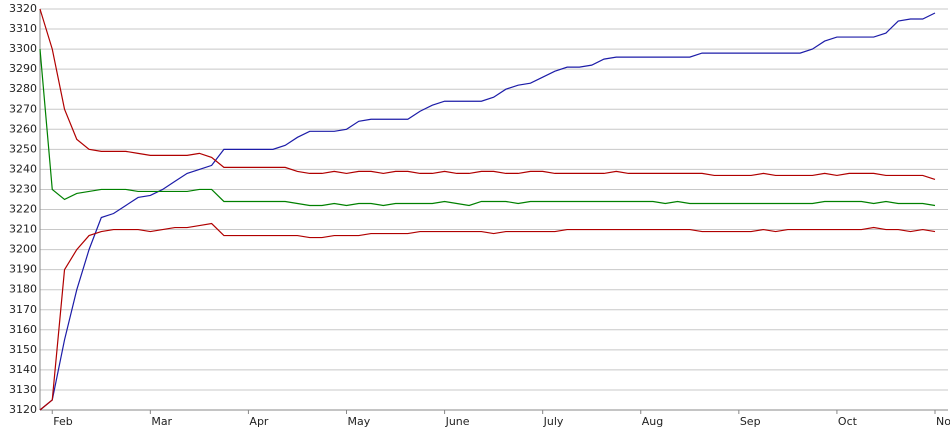 The height and width of the screenshot is (435, 950). Describe the element at coordinates (23, 128) in the screenshot. I see `y-tick-label: 3260` at that location.